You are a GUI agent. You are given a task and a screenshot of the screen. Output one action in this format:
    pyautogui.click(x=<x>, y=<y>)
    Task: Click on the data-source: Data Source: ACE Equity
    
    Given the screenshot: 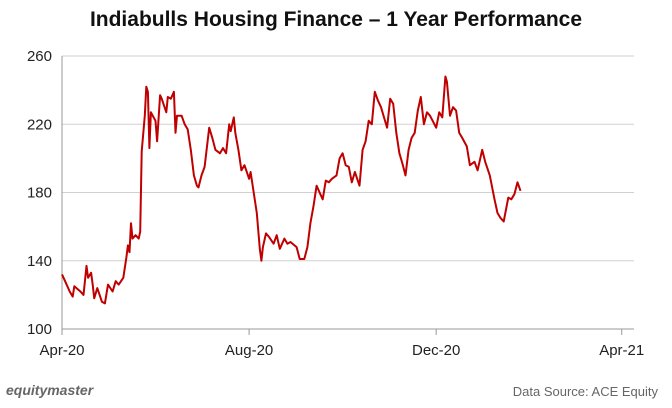 What is the action you would take?
    pyautogui.click(x=585, y=391)
    